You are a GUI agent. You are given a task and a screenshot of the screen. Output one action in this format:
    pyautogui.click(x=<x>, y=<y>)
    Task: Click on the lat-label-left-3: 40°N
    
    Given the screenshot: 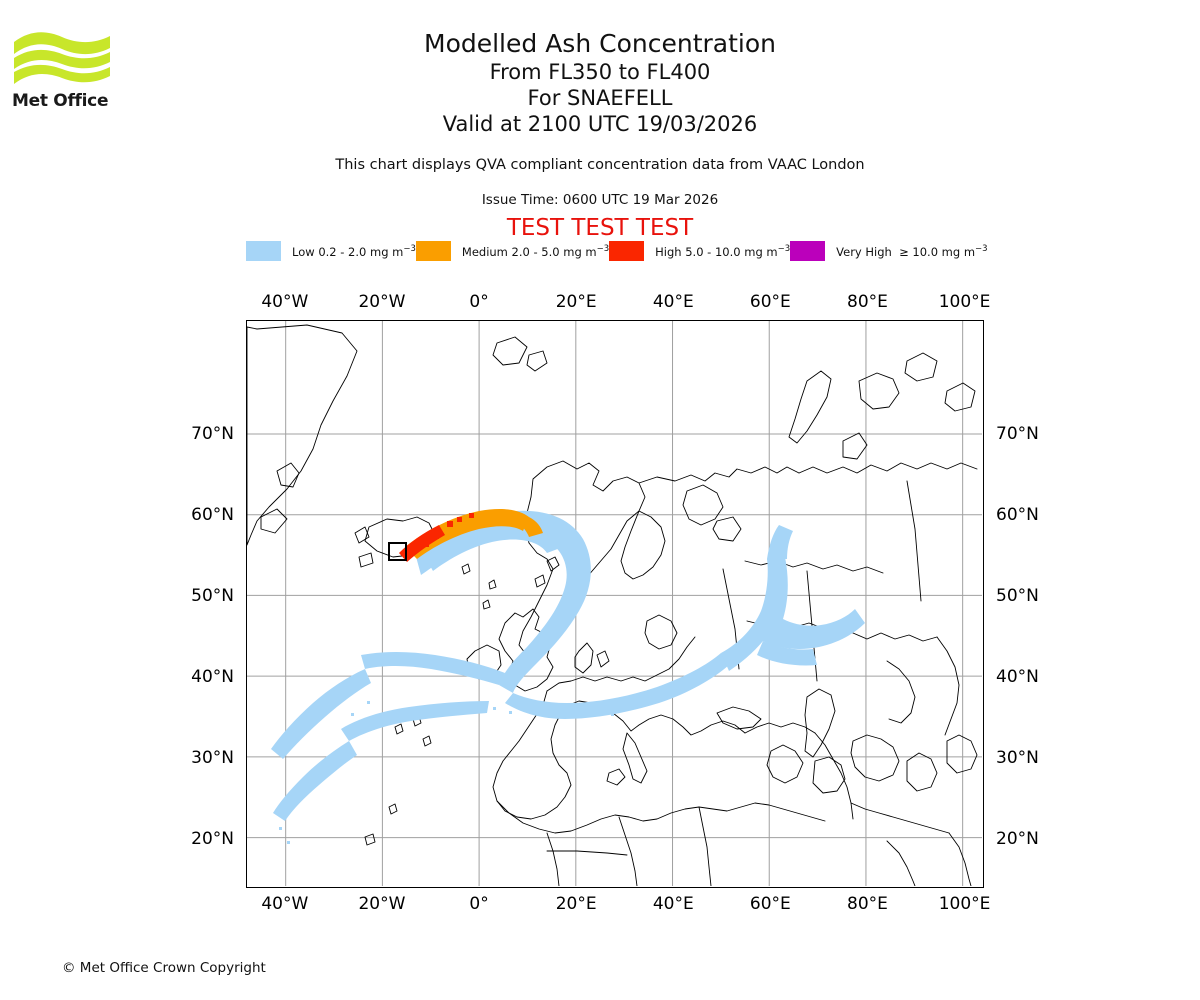 What is the action you would take?
    pyautogui.click(x=212, y=677)
    